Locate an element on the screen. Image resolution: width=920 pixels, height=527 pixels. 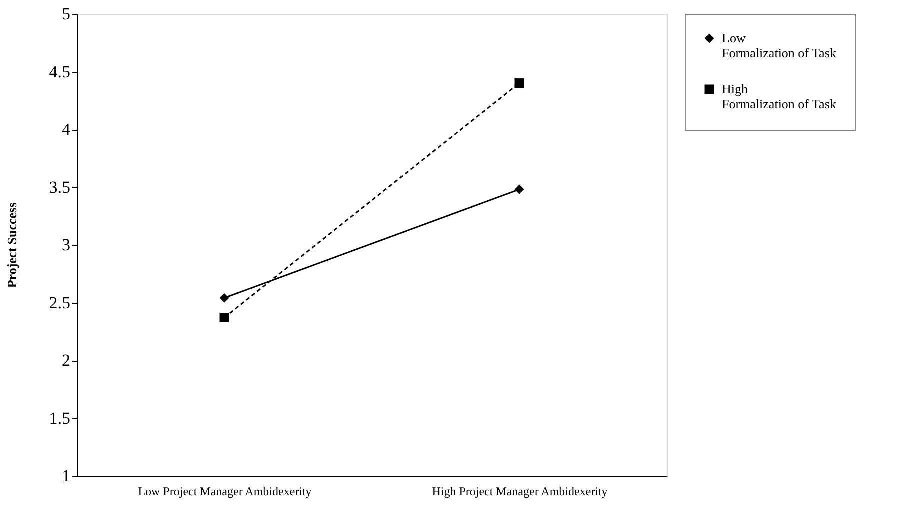
y-tick-label: 3 is located at coordinates (66, 245).